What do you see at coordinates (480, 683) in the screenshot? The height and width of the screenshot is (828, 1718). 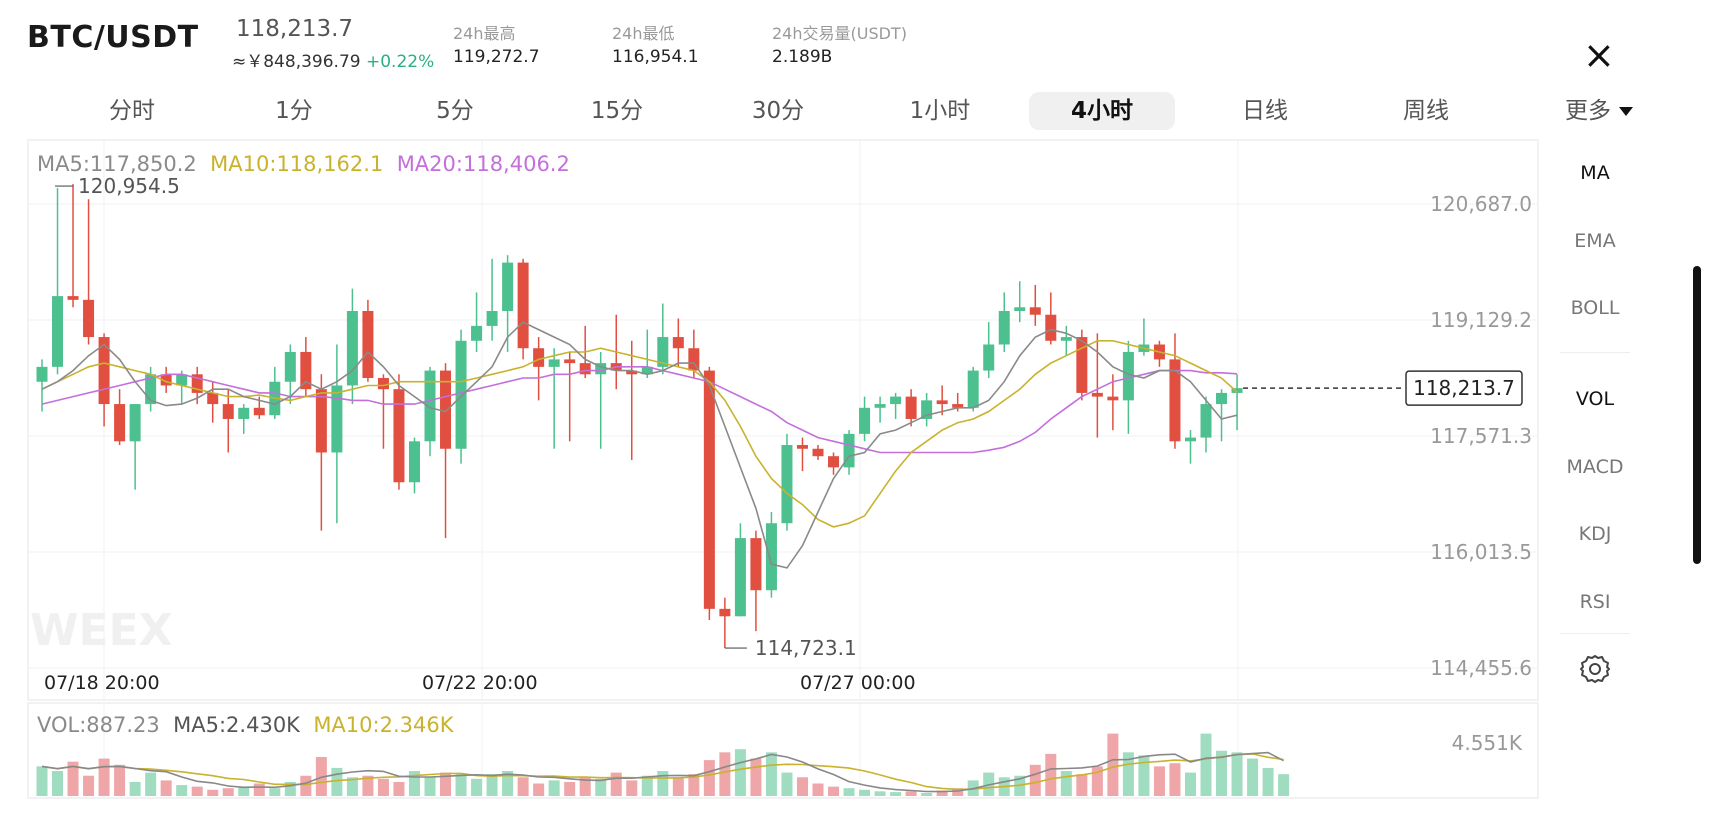 I see `x-label: 07/22 20:00` at bounding box center [480, 683].